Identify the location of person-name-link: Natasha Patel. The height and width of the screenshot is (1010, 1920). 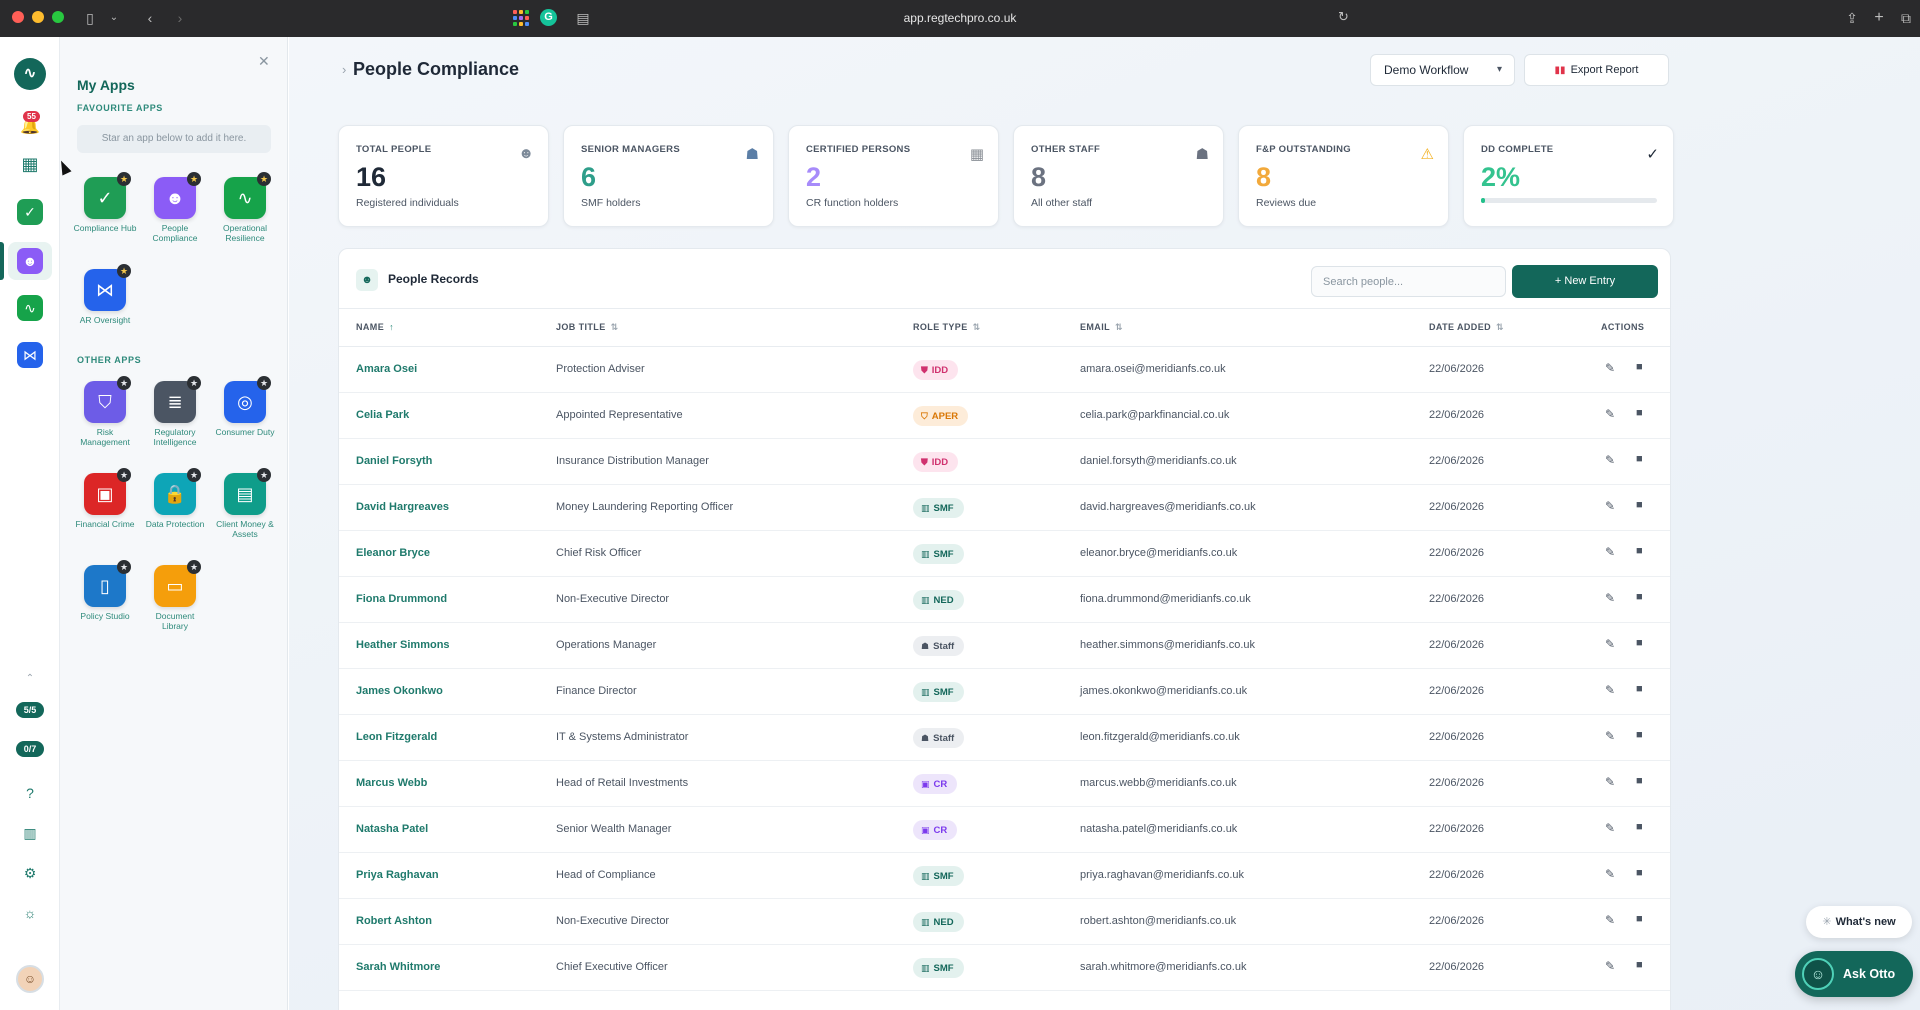
(392, 829).